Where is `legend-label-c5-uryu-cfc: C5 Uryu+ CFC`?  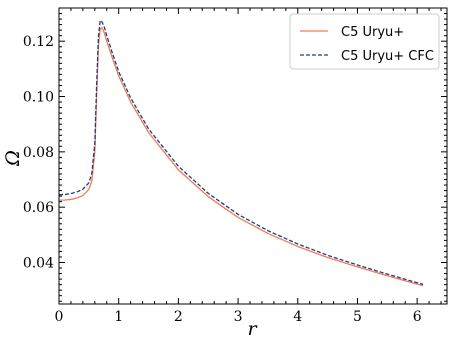 legend-label-c5-uryu-cfc: C5 Uryu+ CFC is located at coordinates (387, 56).